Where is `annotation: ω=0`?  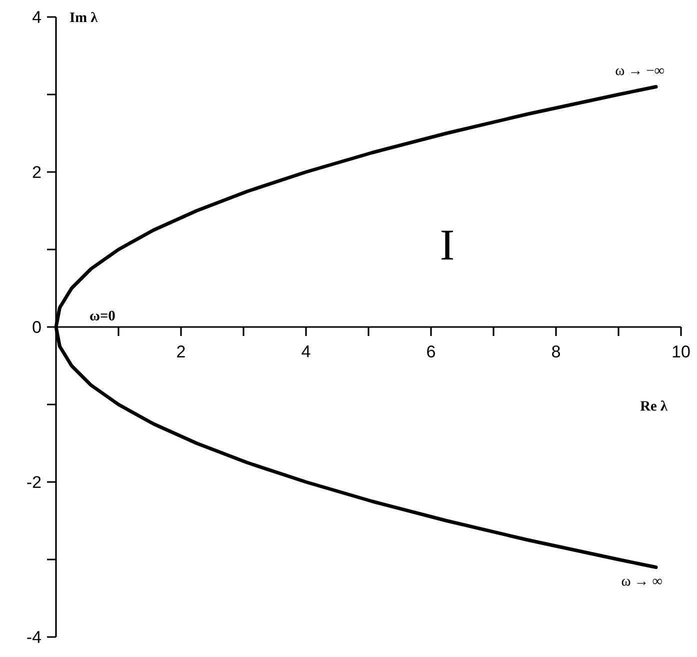 annotation: ω=0 is located at coordinates (102, 315).